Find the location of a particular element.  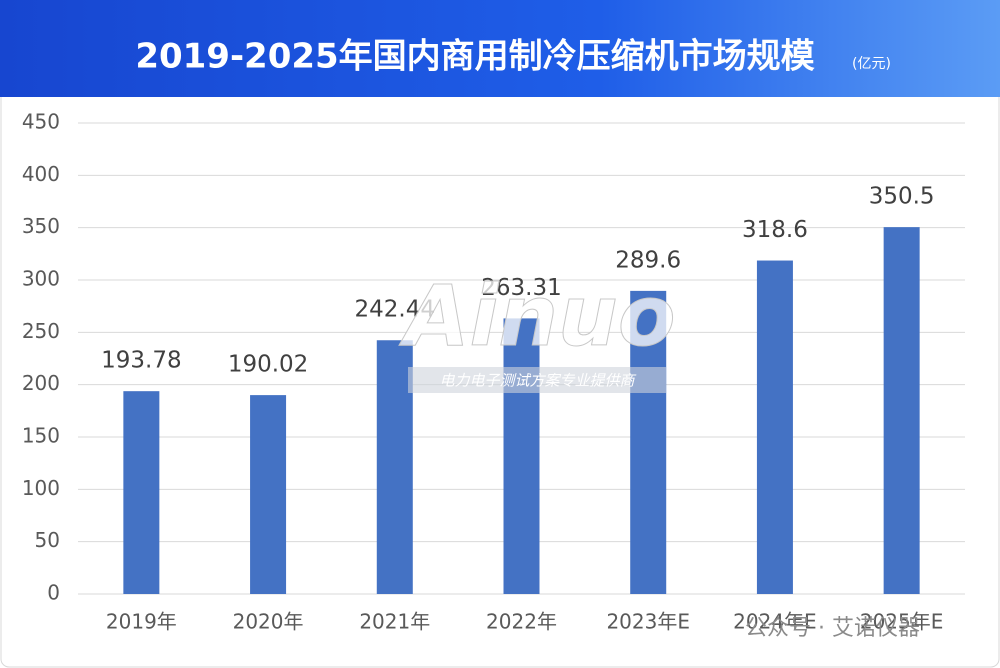

x-tick-label: 2019年 is located at coordinates (141, 622).